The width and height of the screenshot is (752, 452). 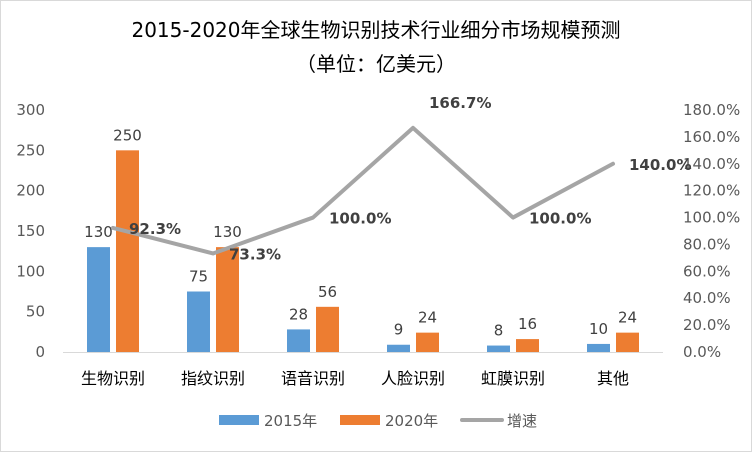 What do you see at coordinates (707, 271) in the screenshot?
I see `y-right-tick-label: 60.0%` at bounding box center [707, 271].